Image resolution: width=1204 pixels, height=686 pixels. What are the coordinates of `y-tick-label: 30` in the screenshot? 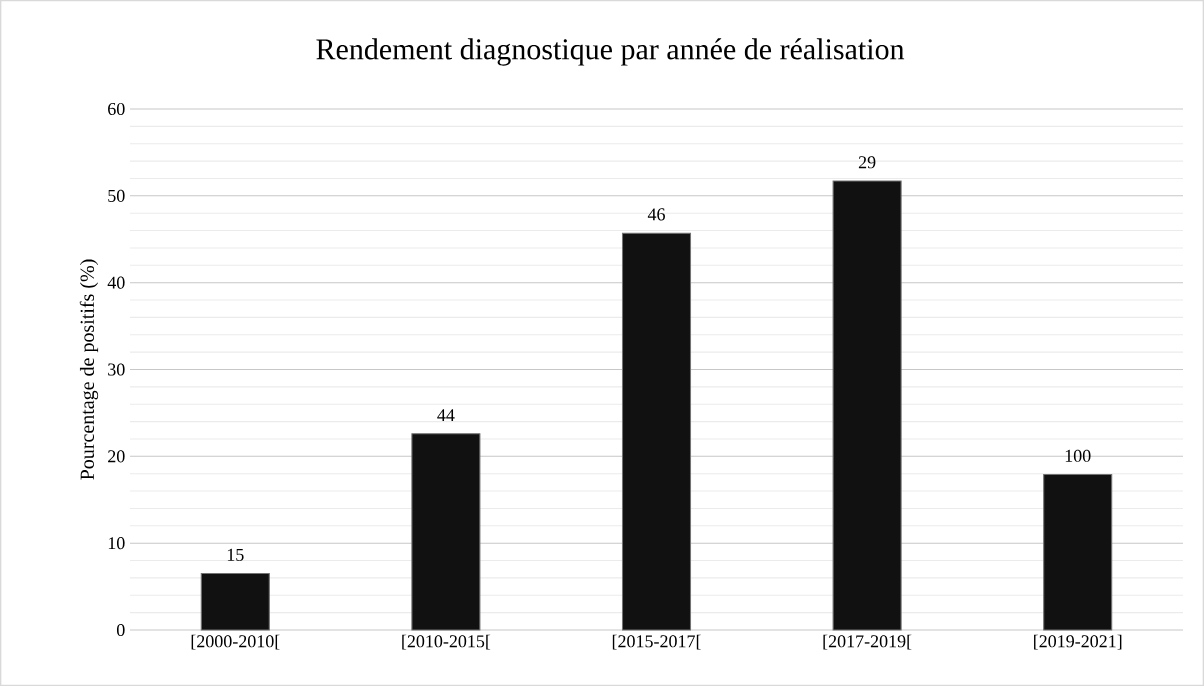 It's located at (116, 369).